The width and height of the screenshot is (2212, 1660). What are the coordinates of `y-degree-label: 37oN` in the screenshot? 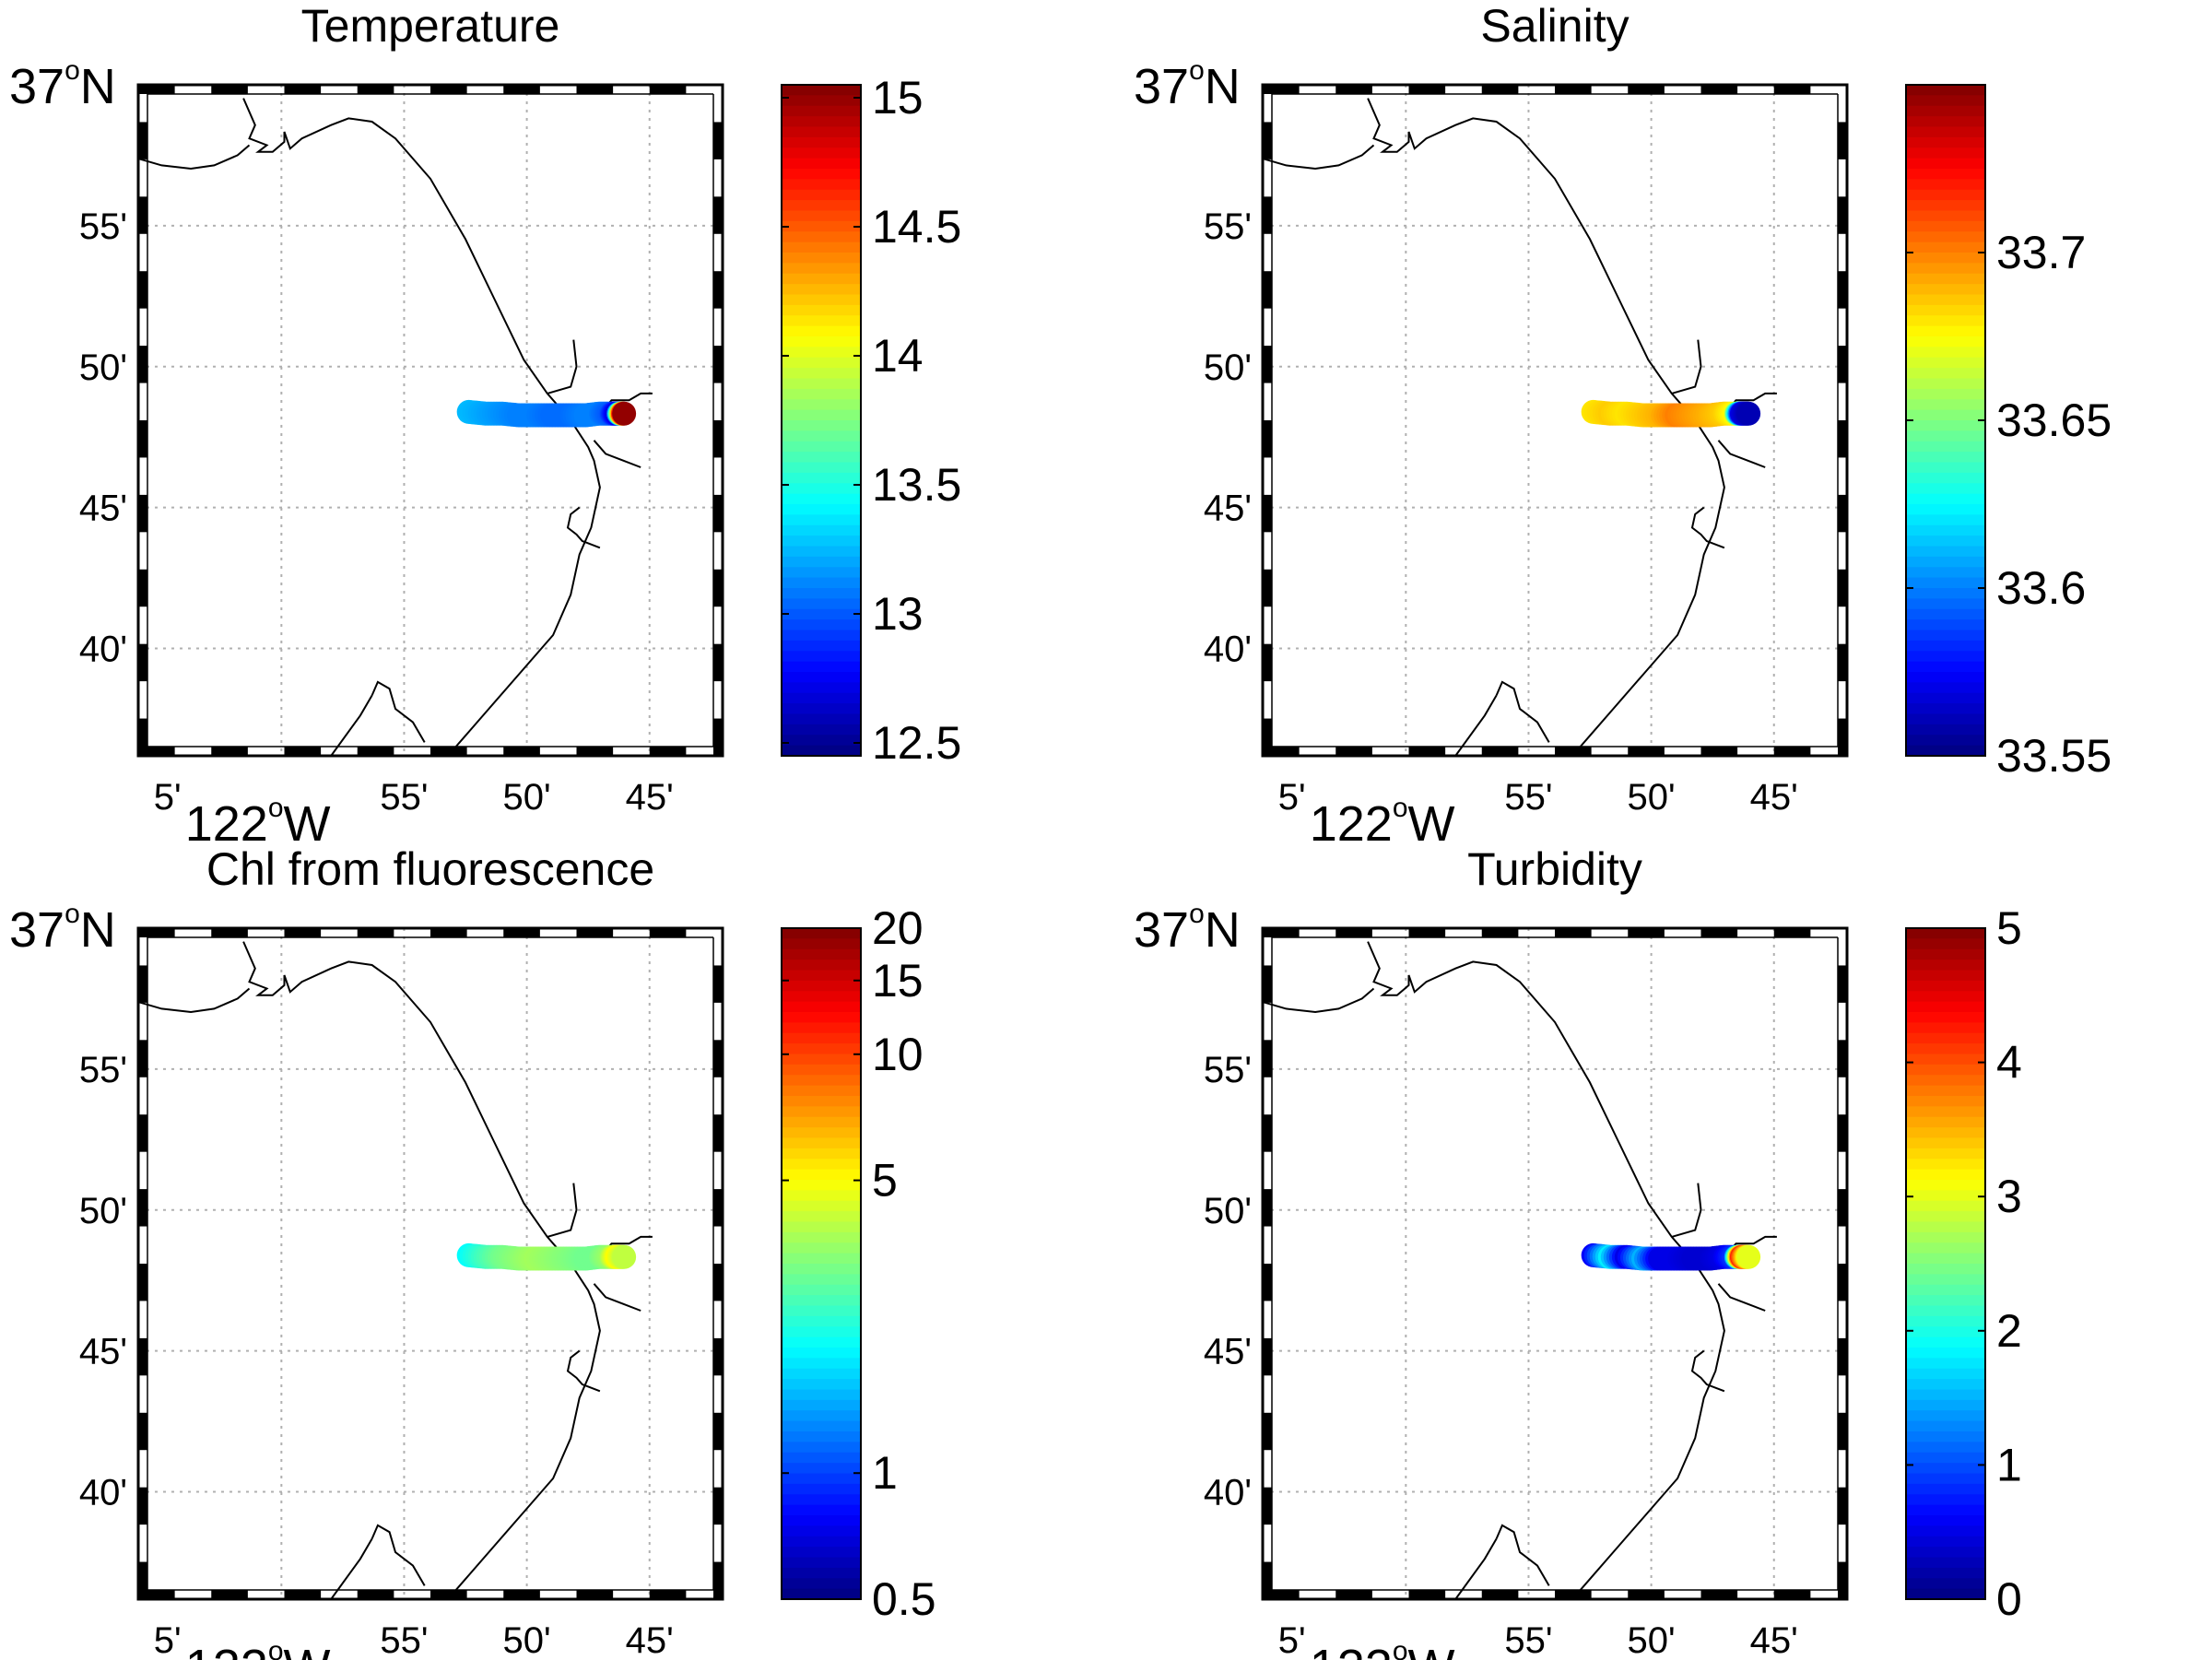 It's located at (62, 84).